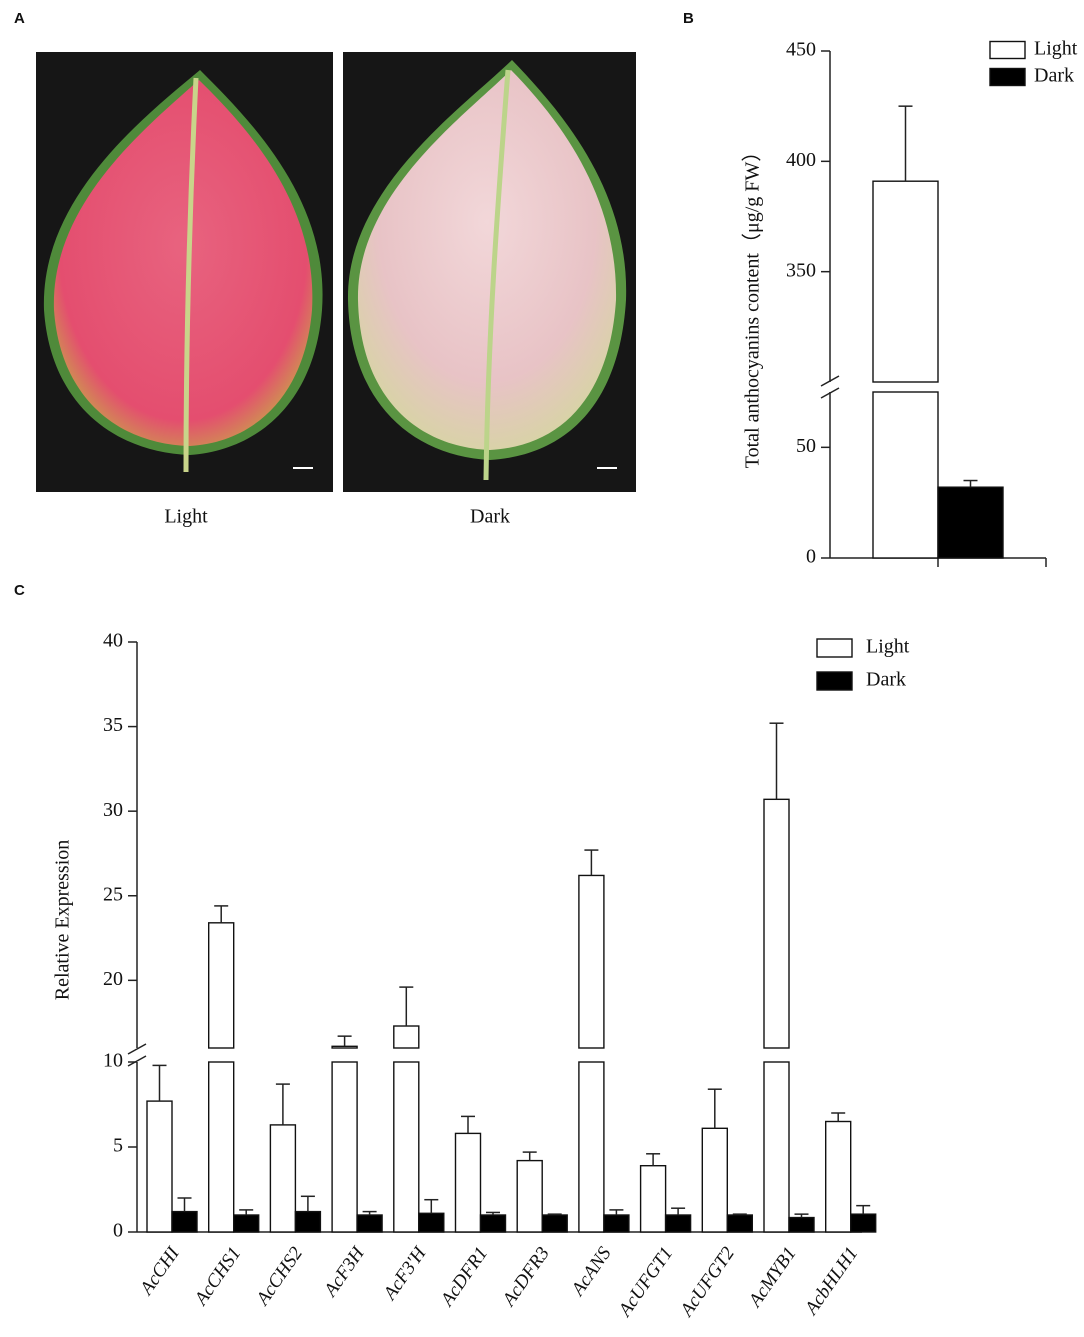 Image resolution: width=1084 pixels, height=1337 pixels. What do you see at coordinates (113, 725) in the screenshot?
I see `y-tick-label: 35` at bounding box center [113, 725].